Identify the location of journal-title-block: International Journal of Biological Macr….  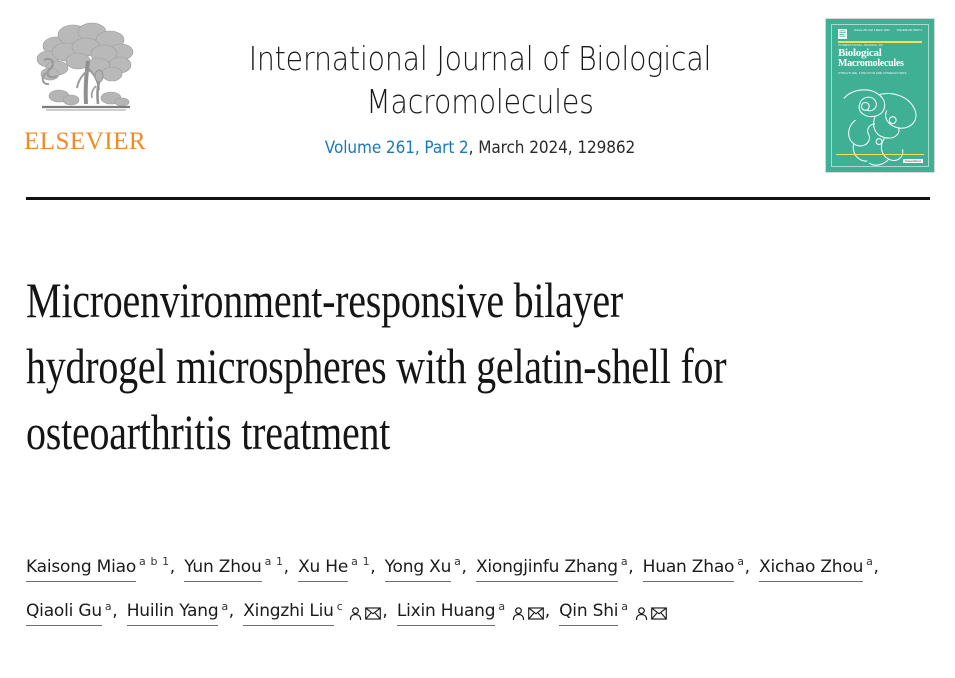
(480, 98).